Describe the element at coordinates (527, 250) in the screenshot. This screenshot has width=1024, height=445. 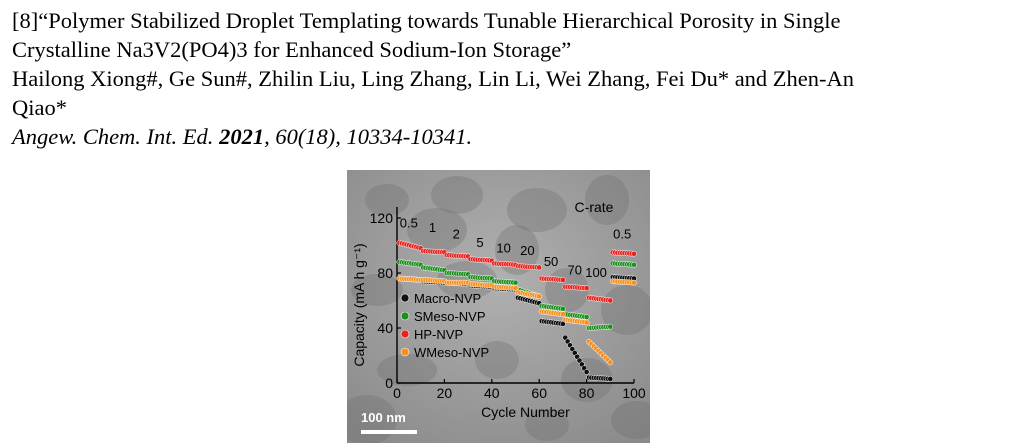
I see `rate-label: 20` at that location.